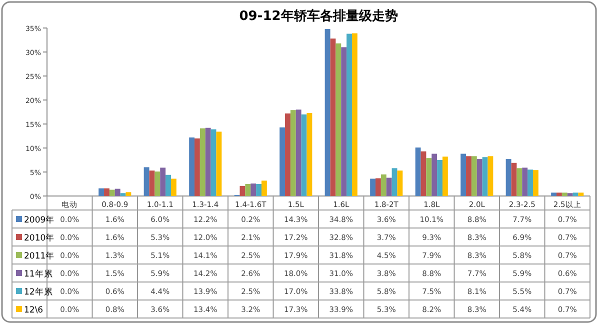  Describe the element at coordinates (34, 311) in the screenshot. I see `legend-label: 12\6` at that location.